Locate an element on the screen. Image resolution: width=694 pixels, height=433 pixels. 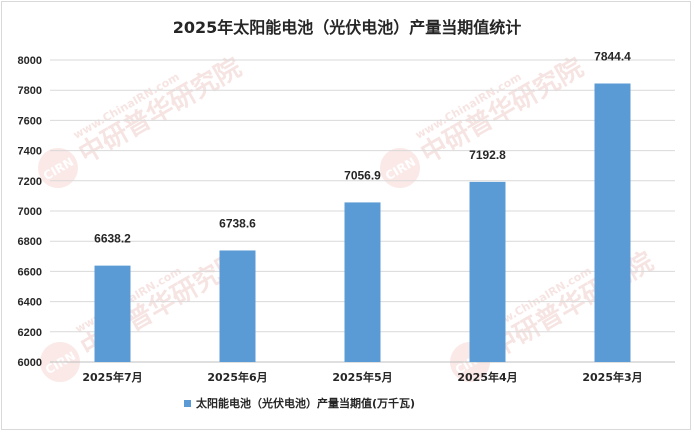
y-tick-label: 7400 is located at coordinates (30, 152).